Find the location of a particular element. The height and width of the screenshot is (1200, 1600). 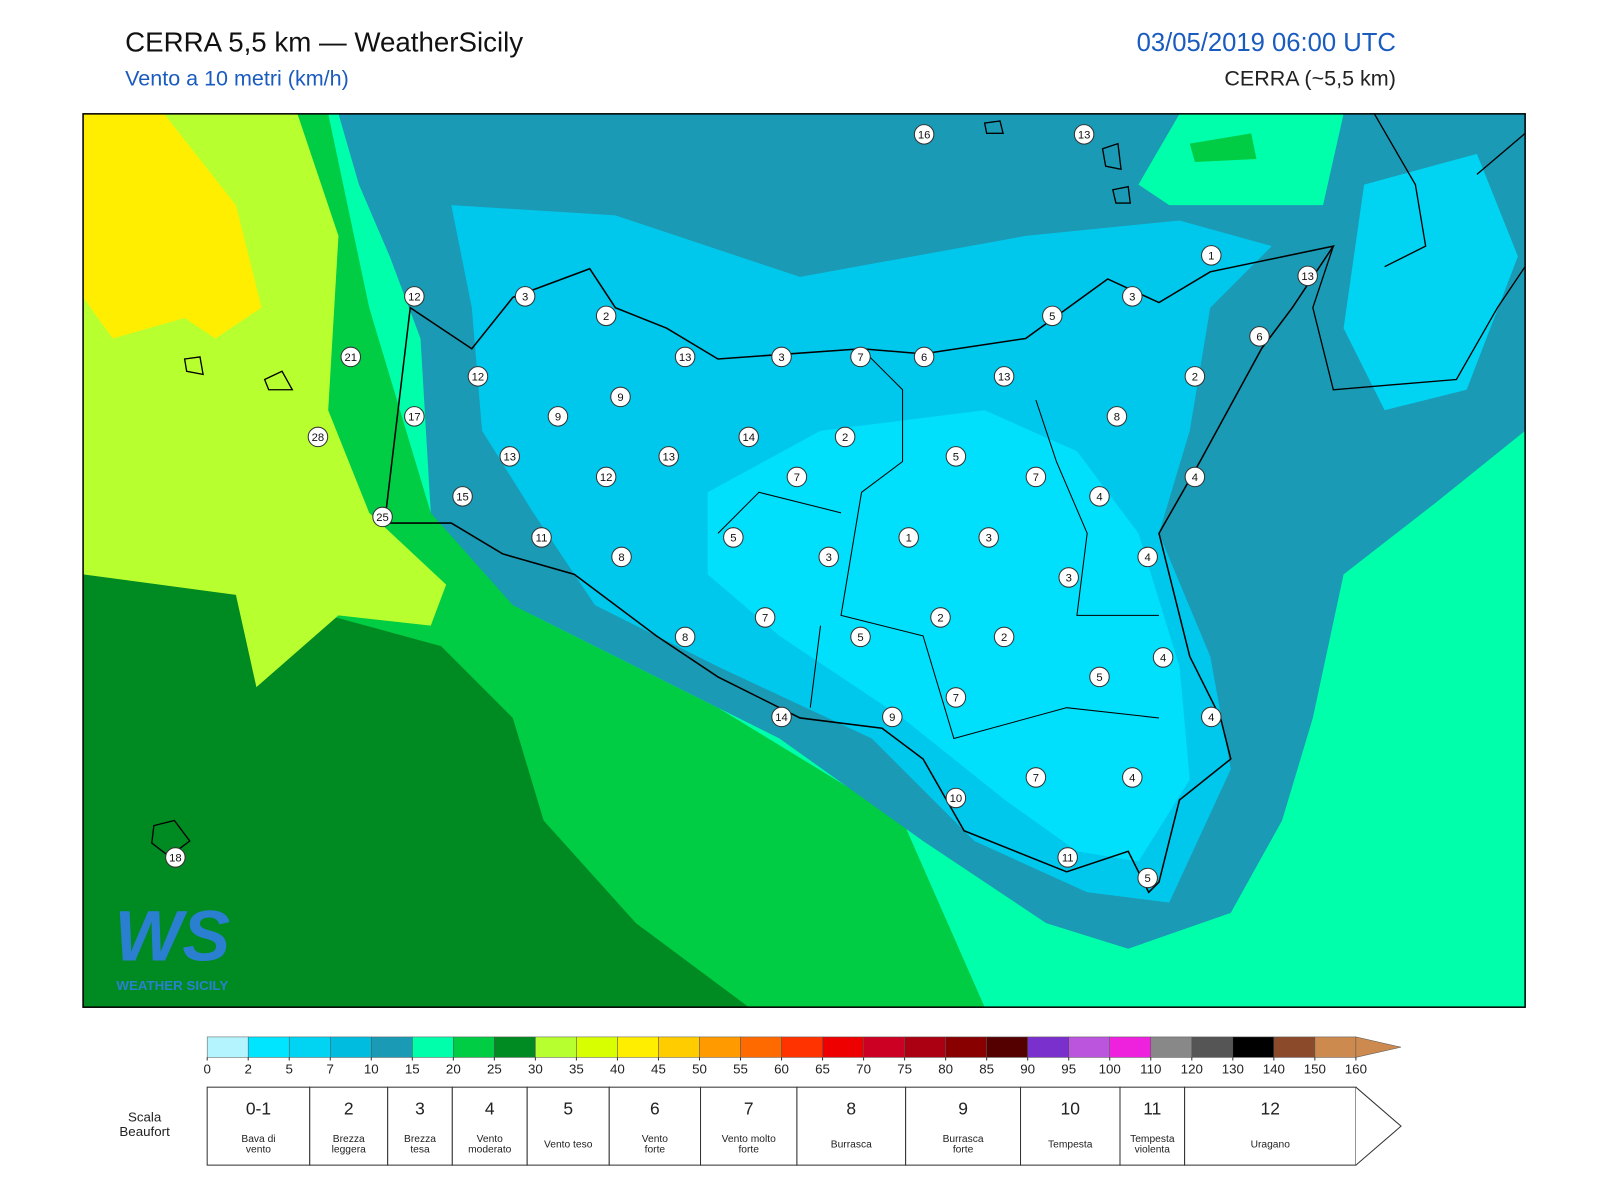

colorbar-tick-label: 75 is located at coordinates (904, 1068).